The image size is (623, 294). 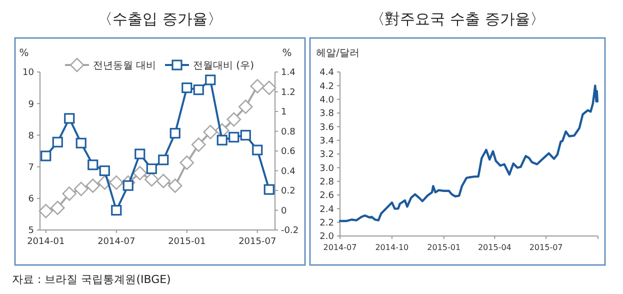 I want to click on y2-tick-label: 0.8, so click(x=288, y=132).